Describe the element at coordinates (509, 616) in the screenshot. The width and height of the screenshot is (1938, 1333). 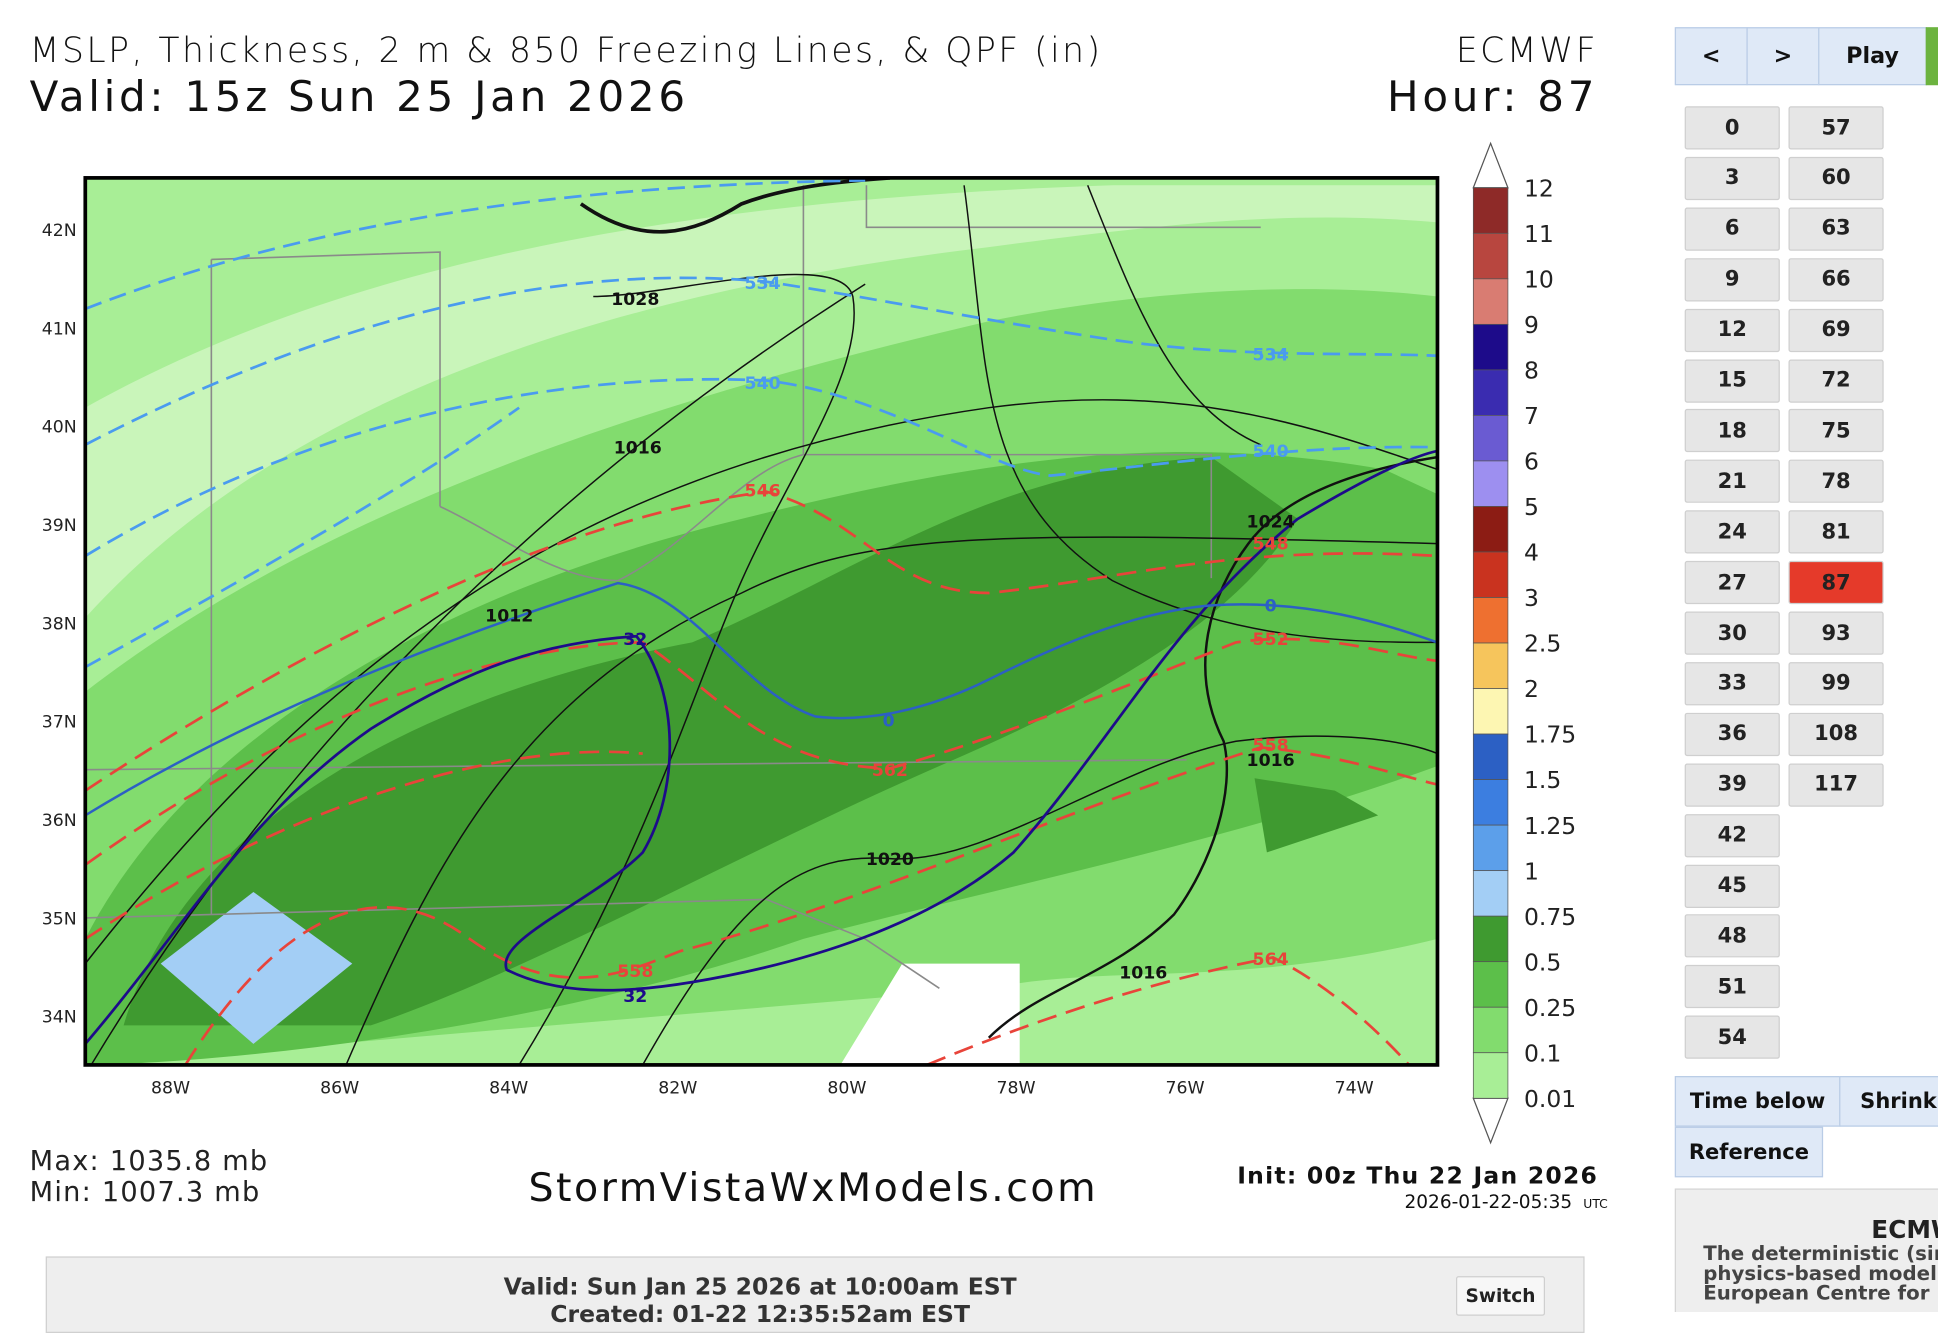
I see `isobar-label: 1012` at that location.